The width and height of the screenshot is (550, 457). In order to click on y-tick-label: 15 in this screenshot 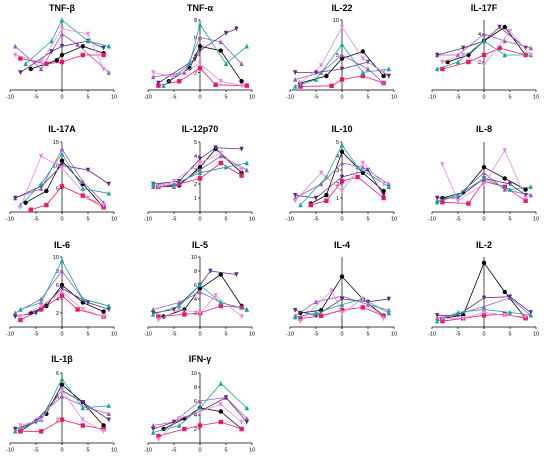, I will do `click(56, 143)`.